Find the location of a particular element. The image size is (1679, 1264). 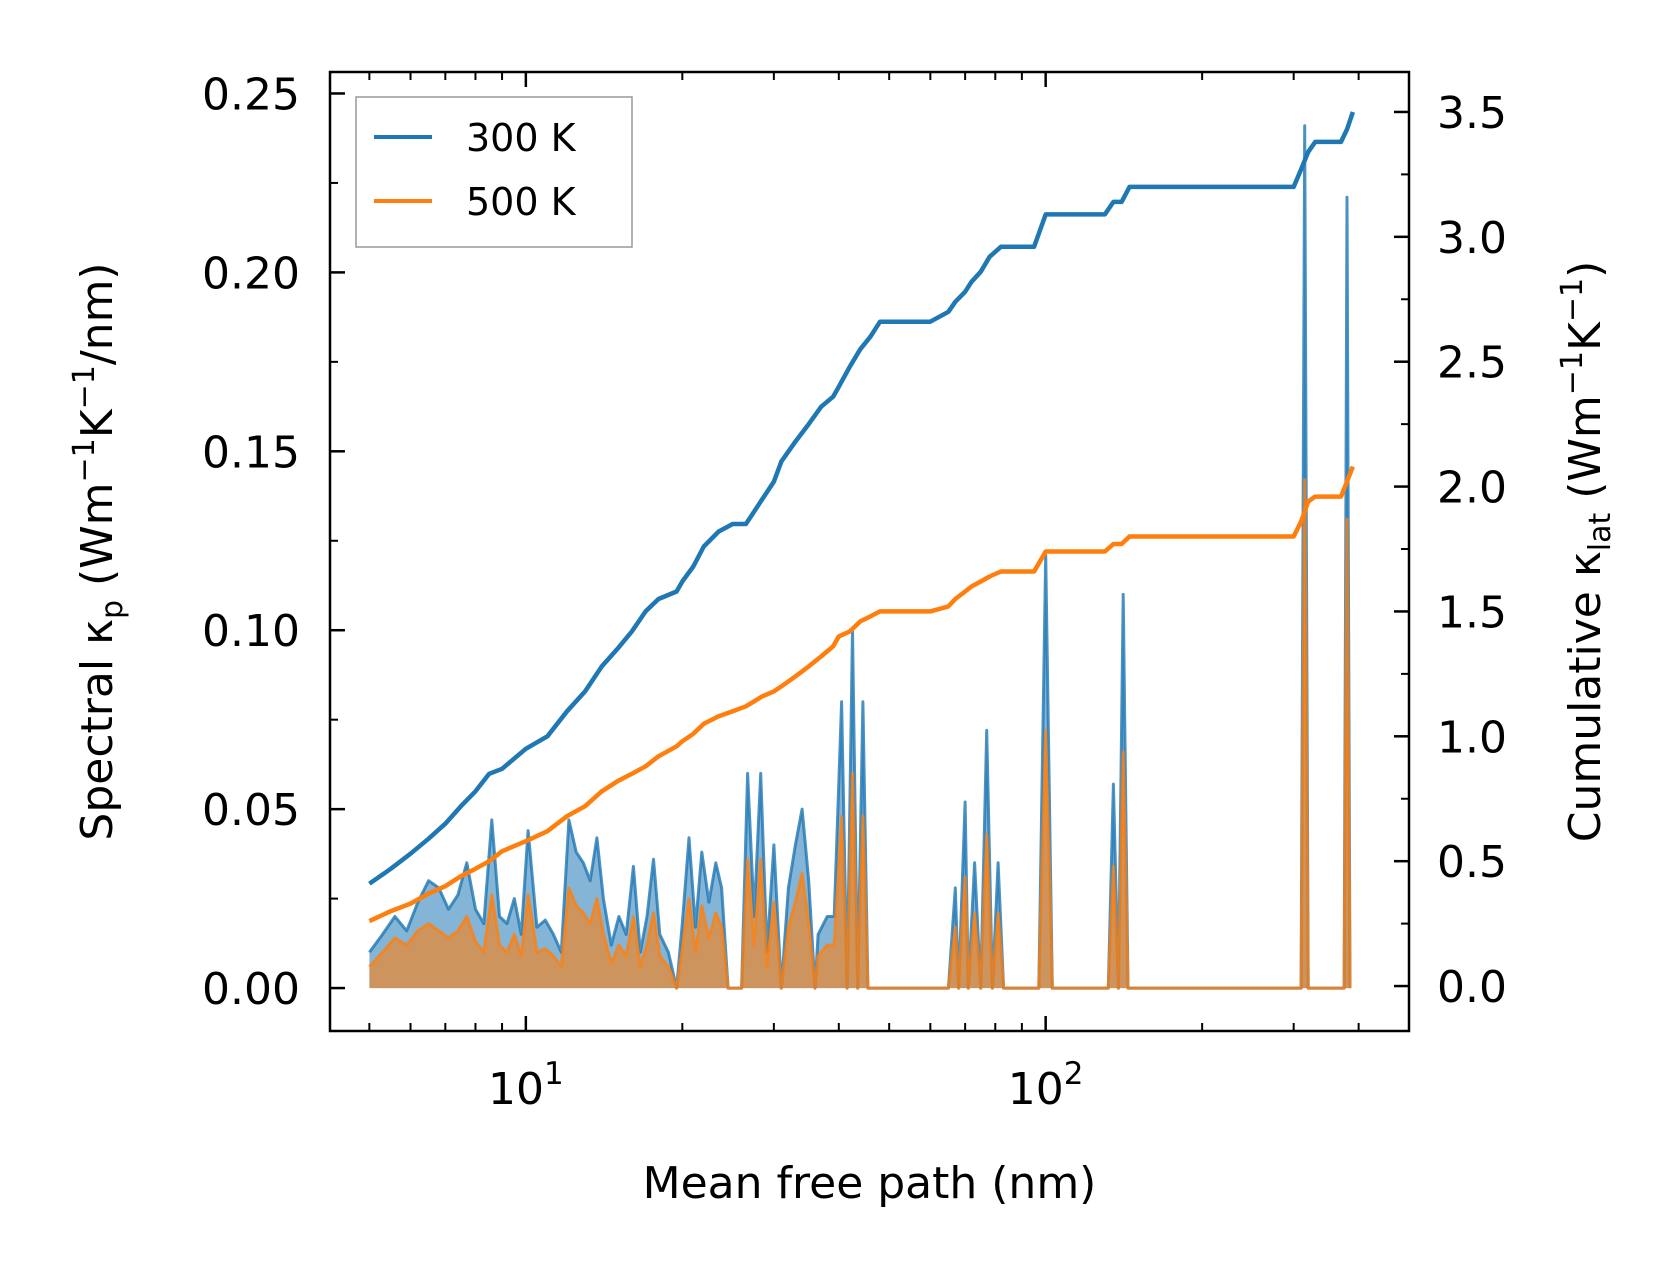

y-left-tick-label: 0.20 is located at coordinates (251, 273).